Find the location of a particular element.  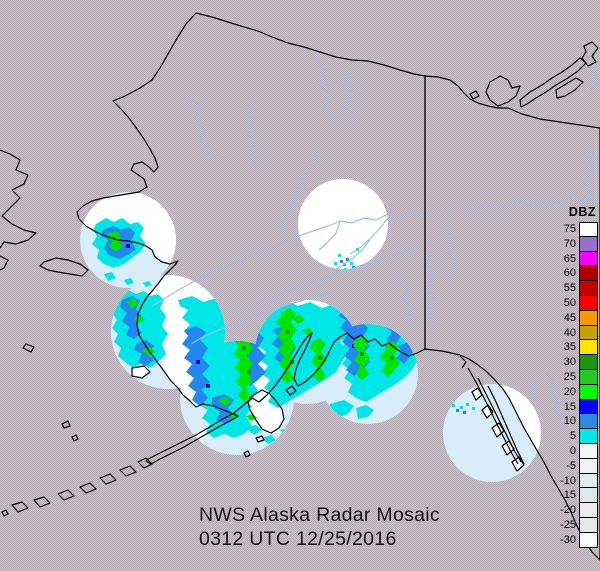

legend-label: 25 is located at coordinates (569, 376).